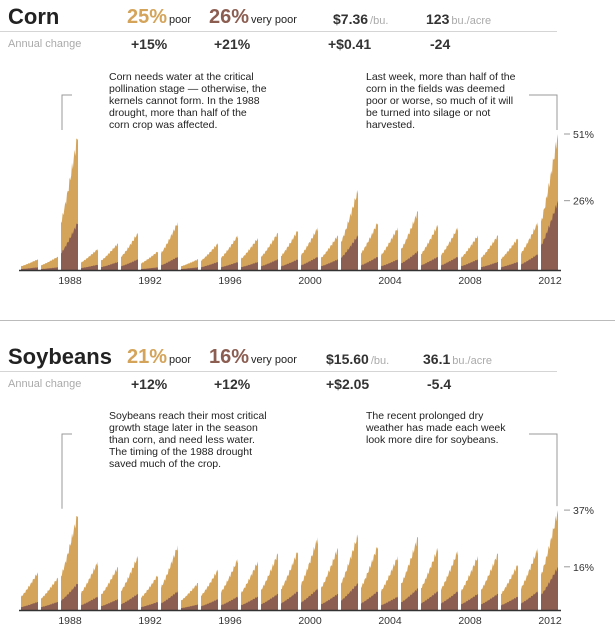 The image size is (615, 638). I want to click on very-poor-area-2005, so click(409, 599).